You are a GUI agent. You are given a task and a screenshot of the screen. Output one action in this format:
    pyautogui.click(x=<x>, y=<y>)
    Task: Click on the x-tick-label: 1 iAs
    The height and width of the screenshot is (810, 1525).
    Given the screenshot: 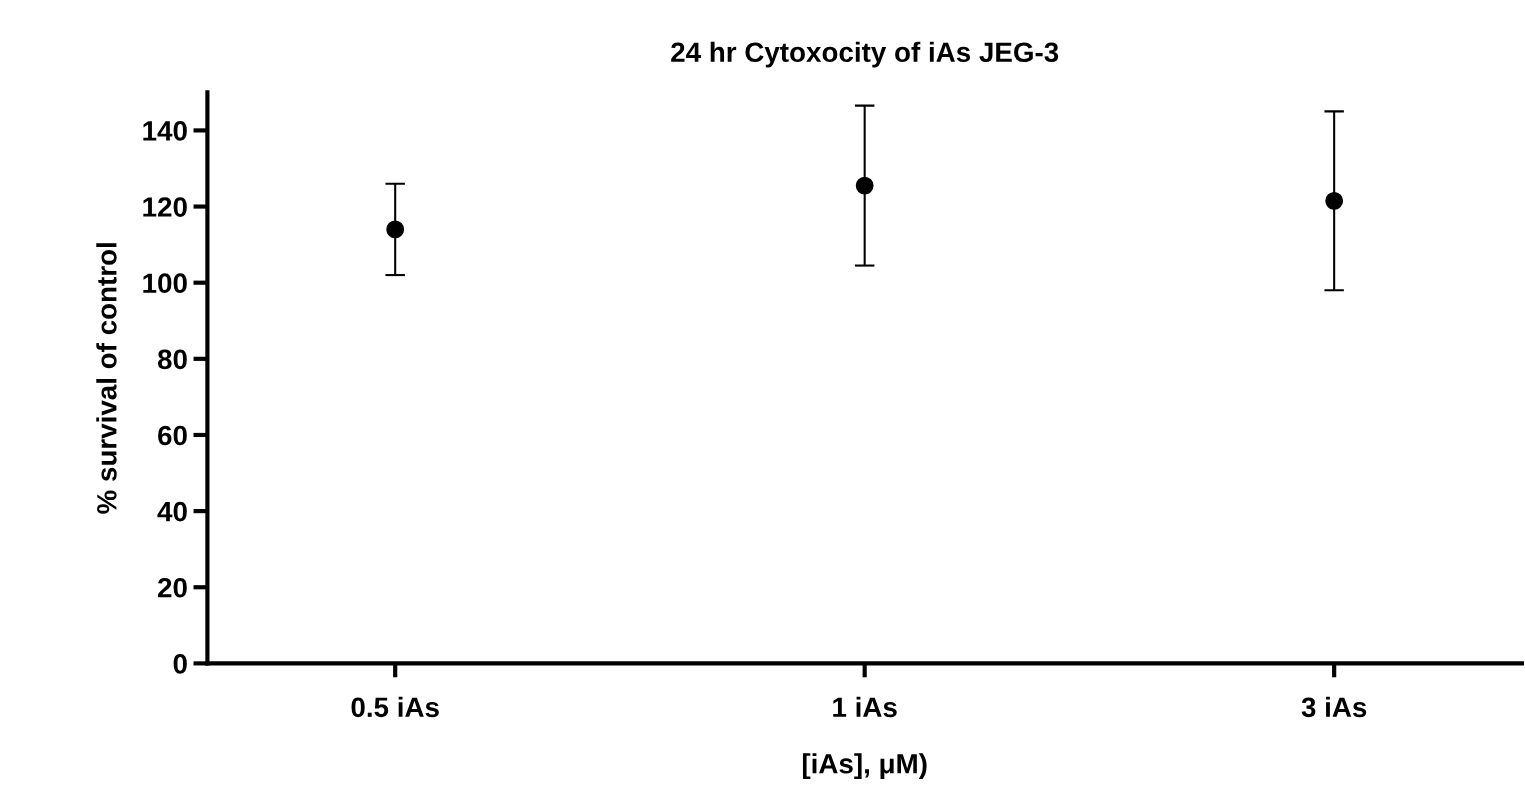 What is the action you would take?
    pyautogui.click(x=865, y=707)
    